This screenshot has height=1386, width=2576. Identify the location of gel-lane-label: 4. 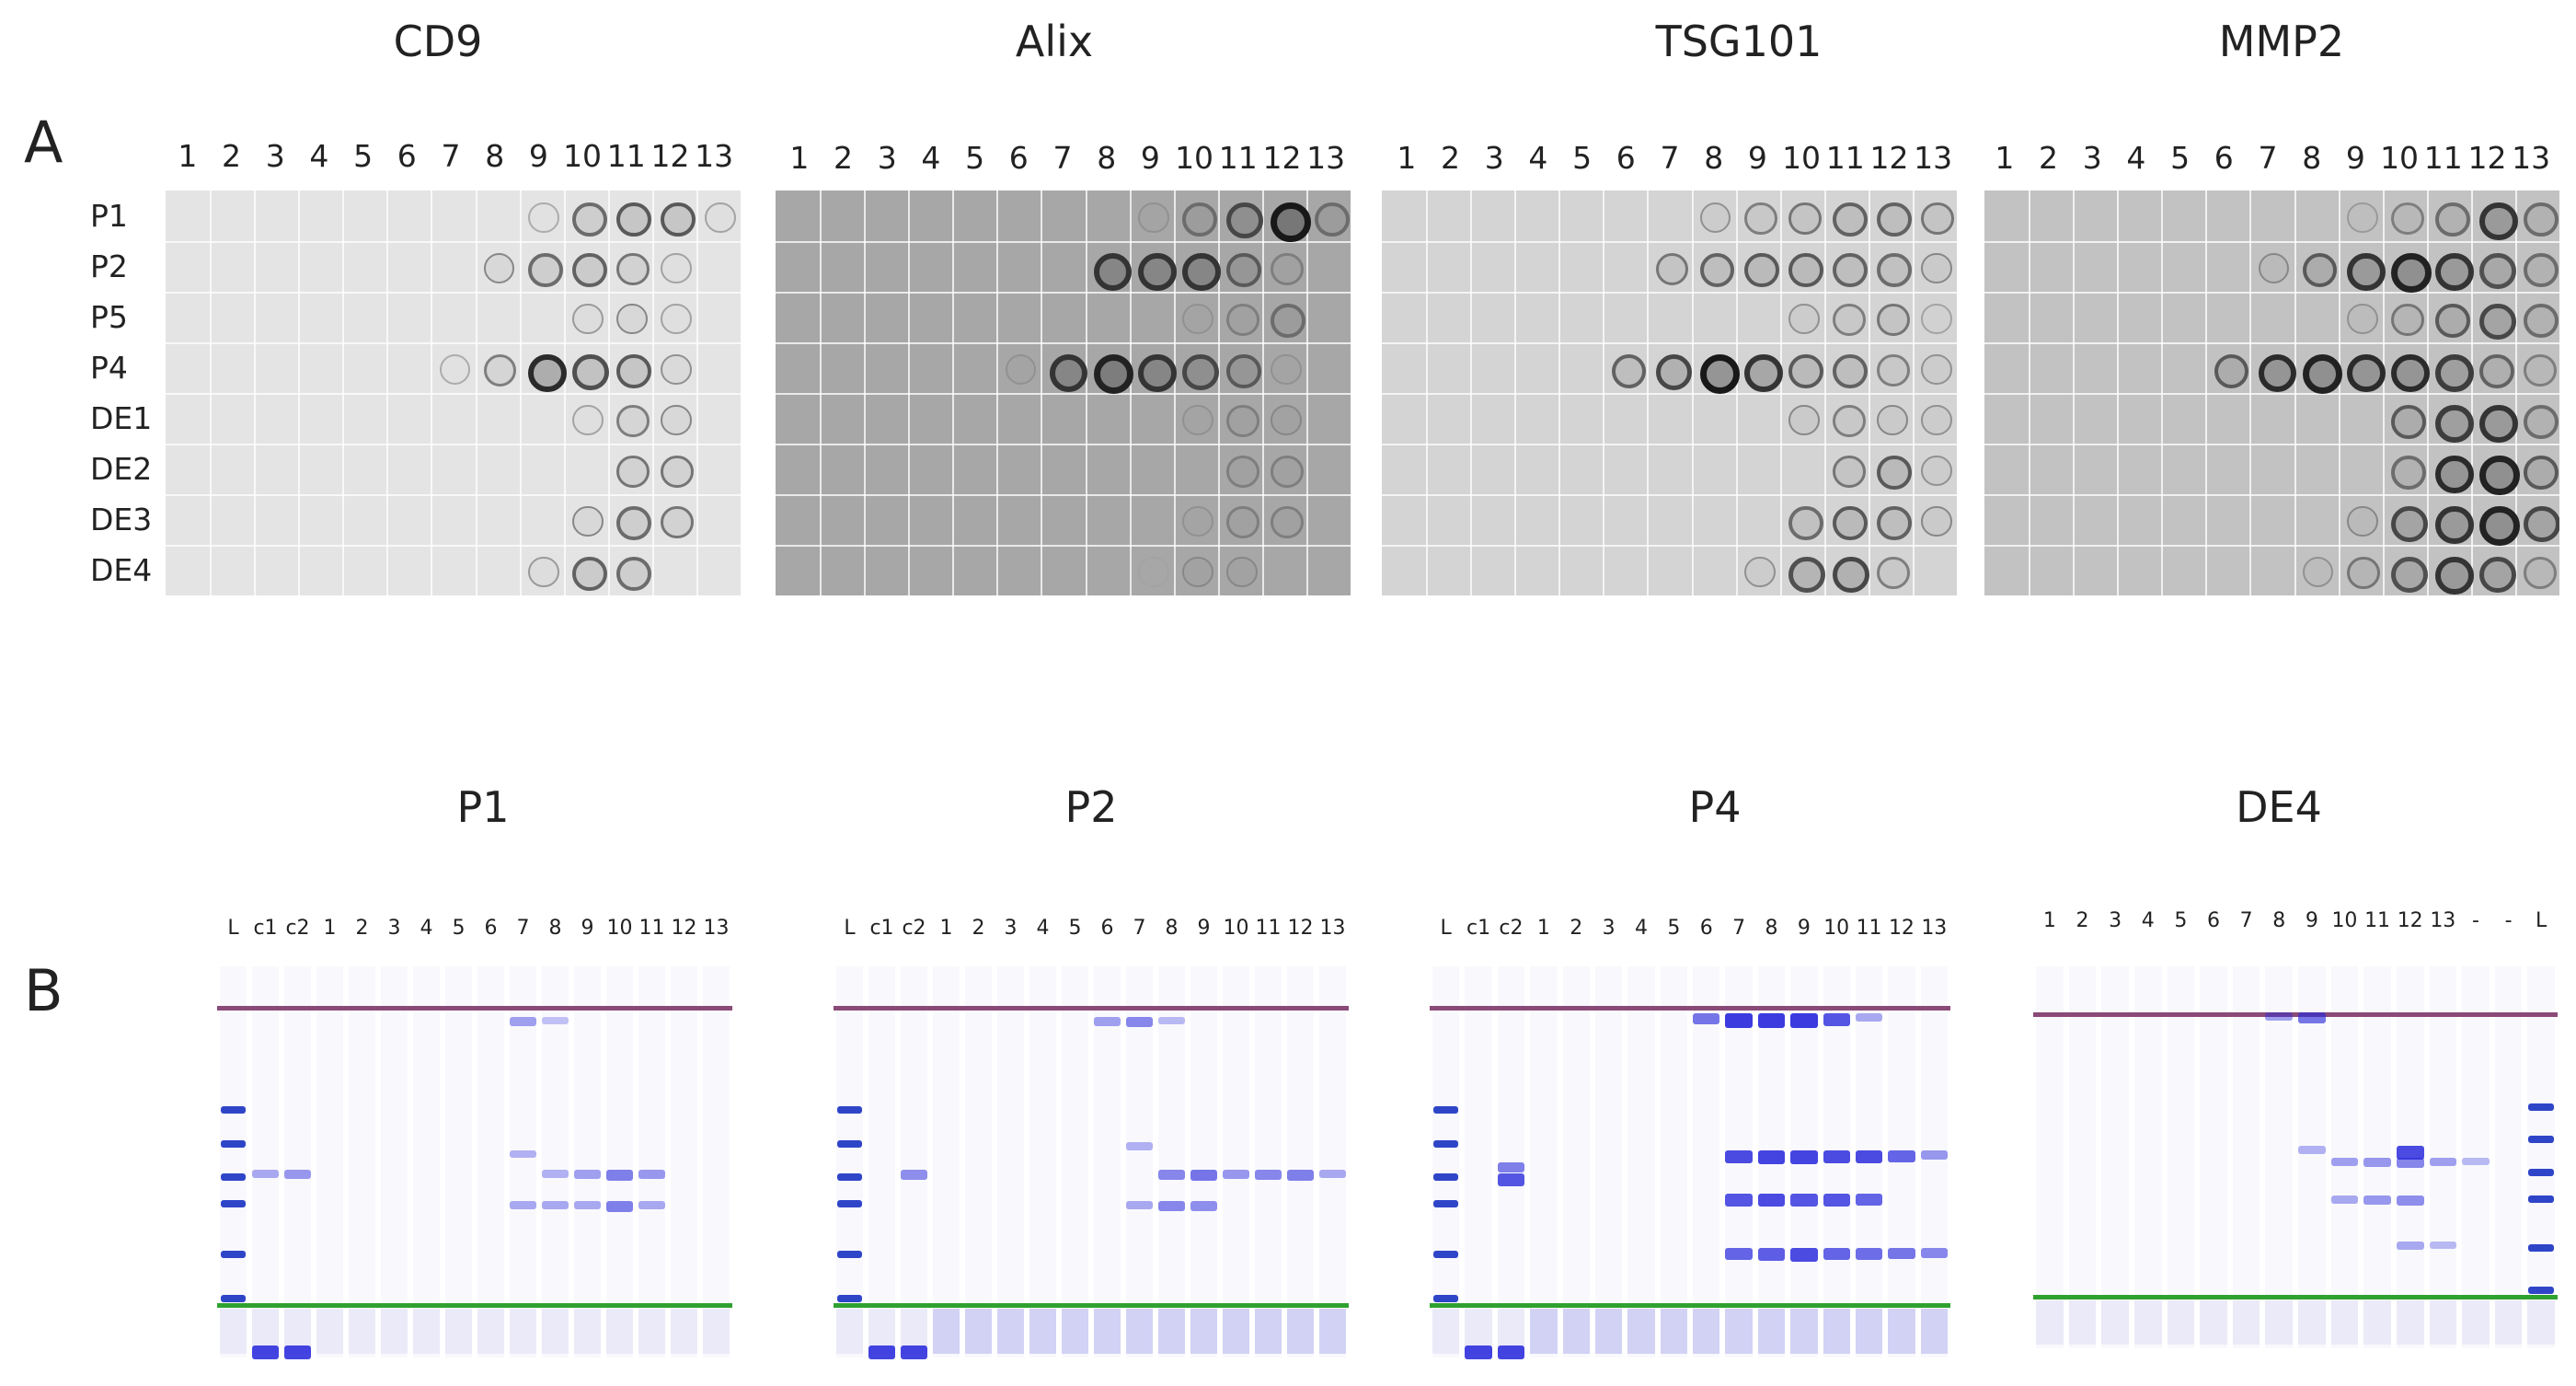
(1043, 928).